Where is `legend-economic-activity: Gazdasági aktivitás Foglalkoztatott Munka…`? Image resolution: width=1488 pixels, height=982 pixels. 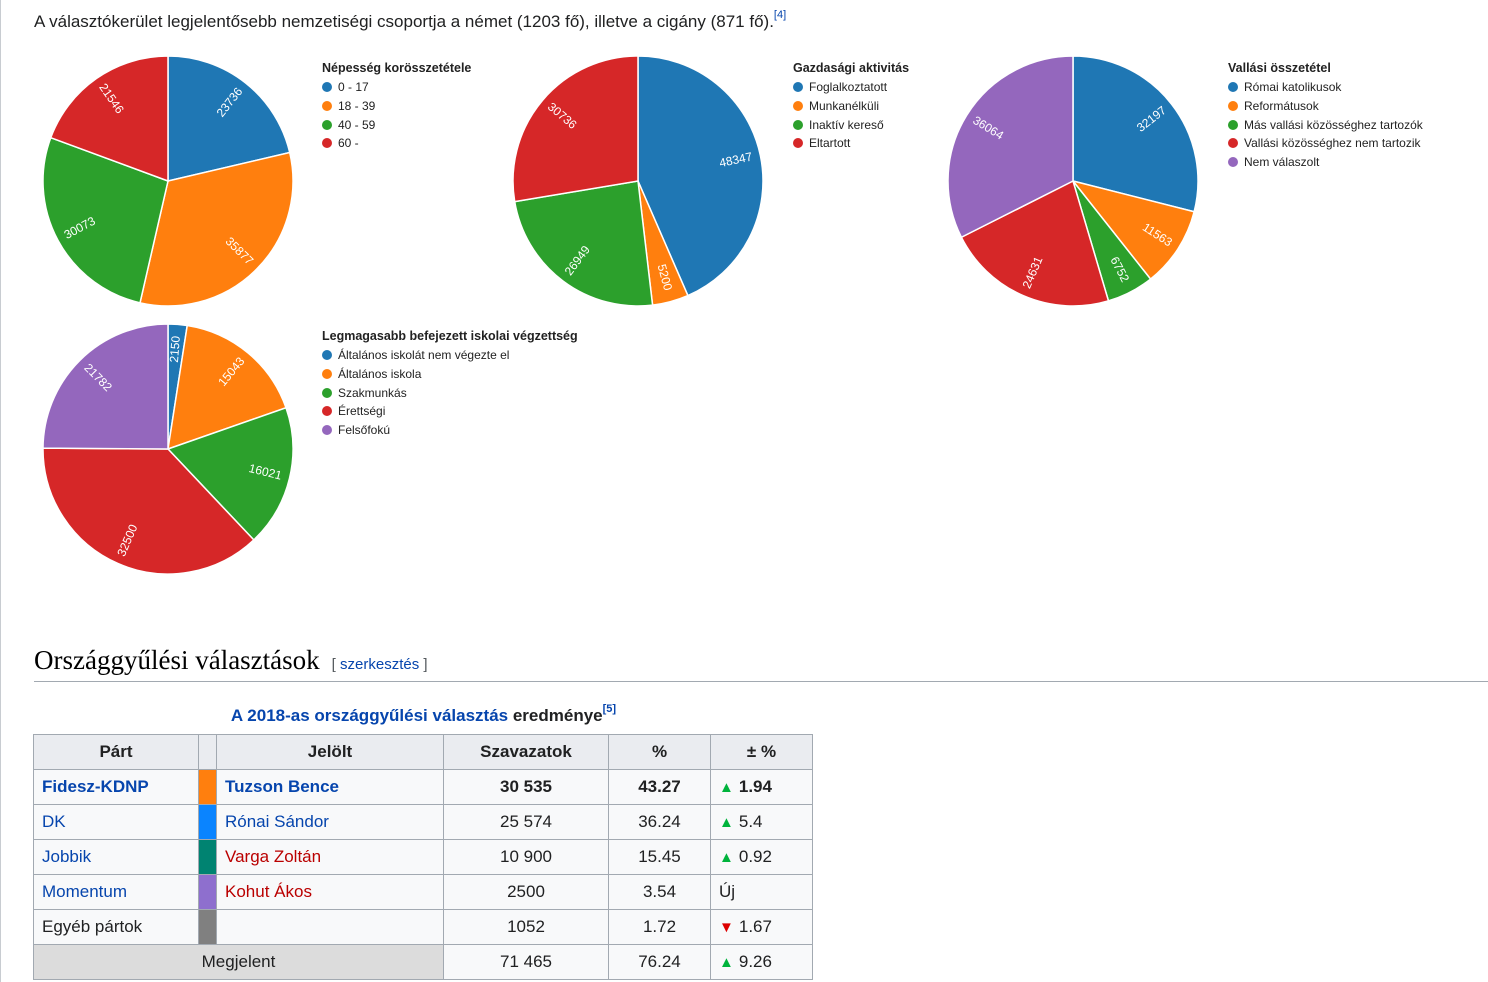 legend-economic-activity: Gazdasági aktivitás Foglalkoztatott Munka… is located at coordinates (851, 107).